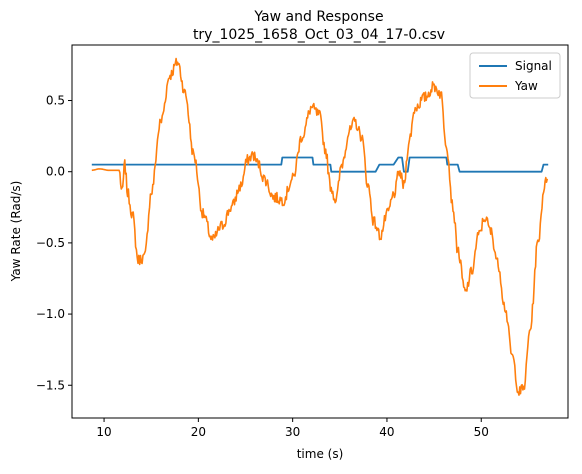 This screenshot has height=474, width=582. I want to click on x-tick-label: 40, so click(386, 432).